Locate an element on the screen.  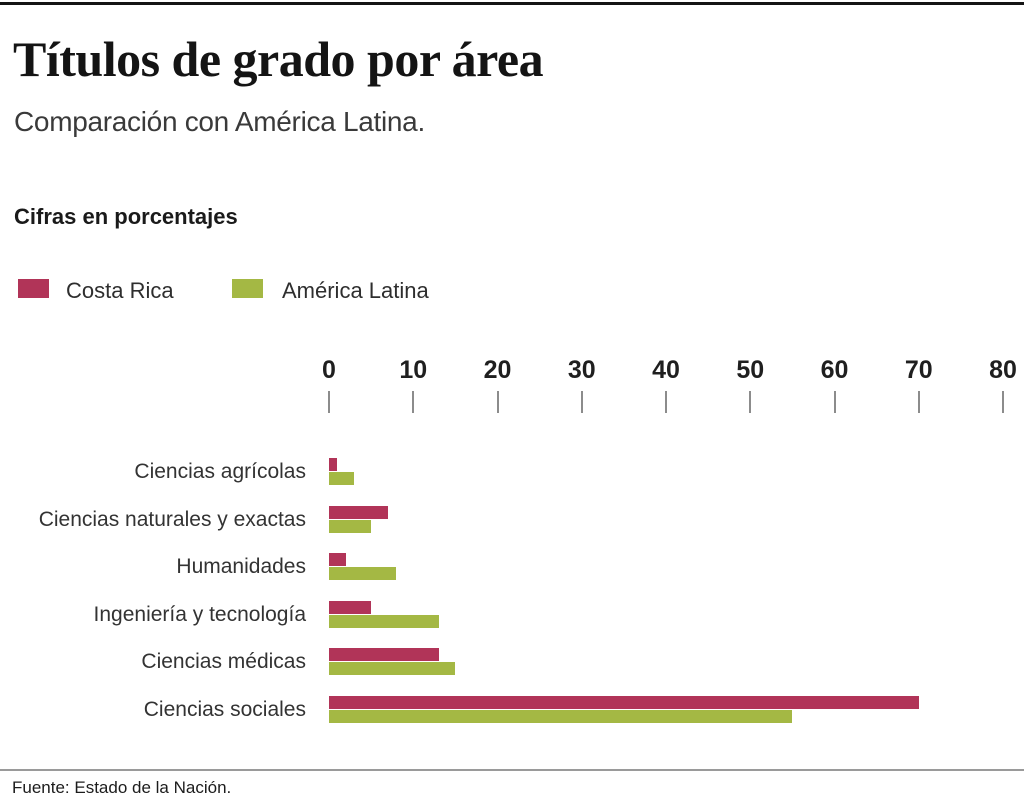
x-axis-tick-label: 40 is located at coordinates (666, 370).